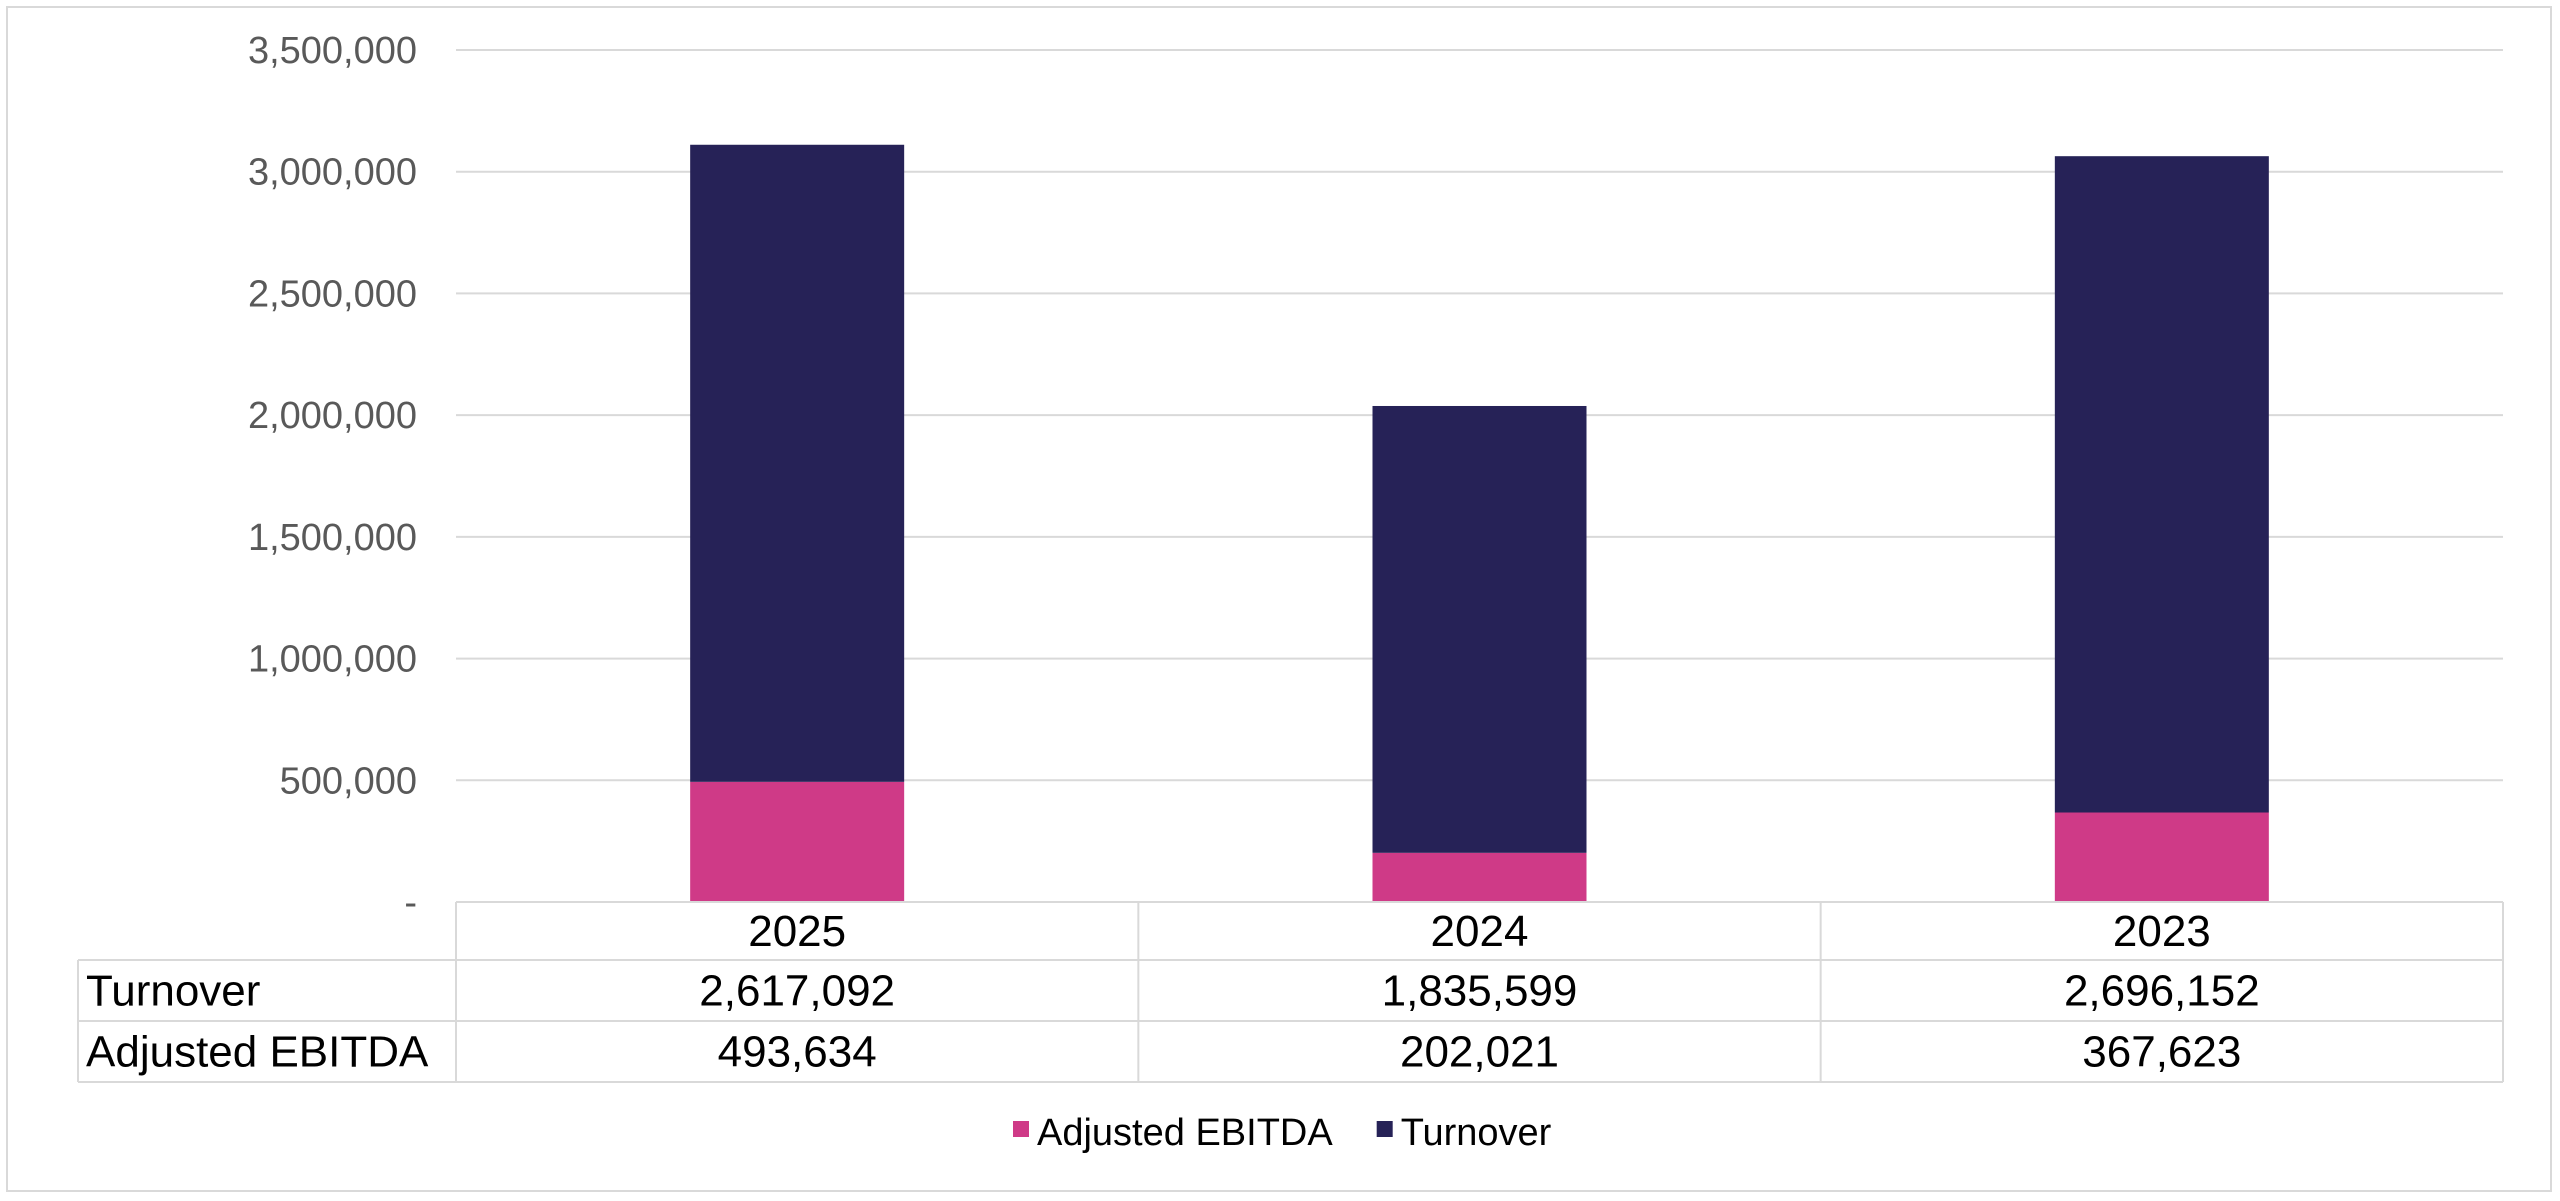  I want to click on bar-turnover-2025, so click(797, 463).